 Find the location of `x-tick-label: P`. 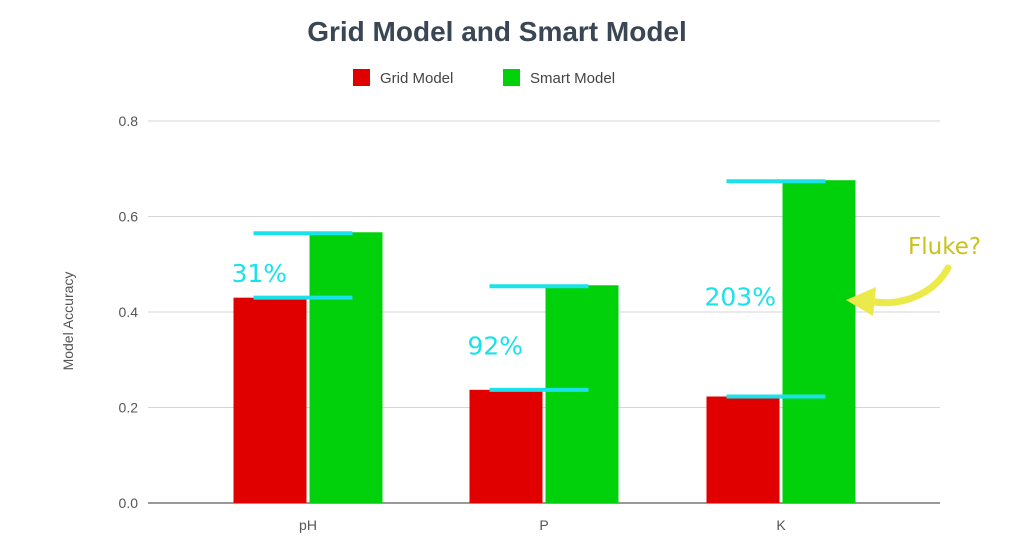

x-tick-label: P is located at coordinates (543, 525).